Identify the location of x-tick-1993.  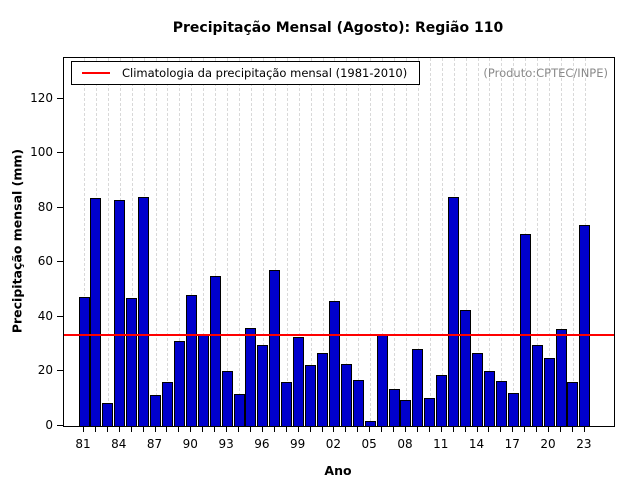
(227, 429).